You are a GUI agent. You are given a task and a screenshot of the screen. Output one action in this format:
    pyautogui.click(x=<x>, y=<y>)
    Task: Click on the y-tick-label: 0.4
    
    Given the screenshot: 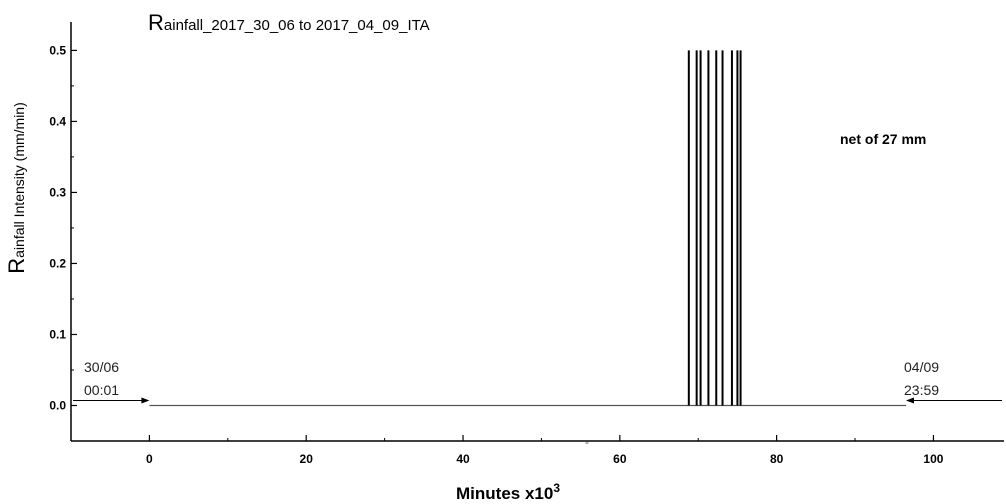 What is the action you would take?
    pyautogui.click(x=57, y=121)
    